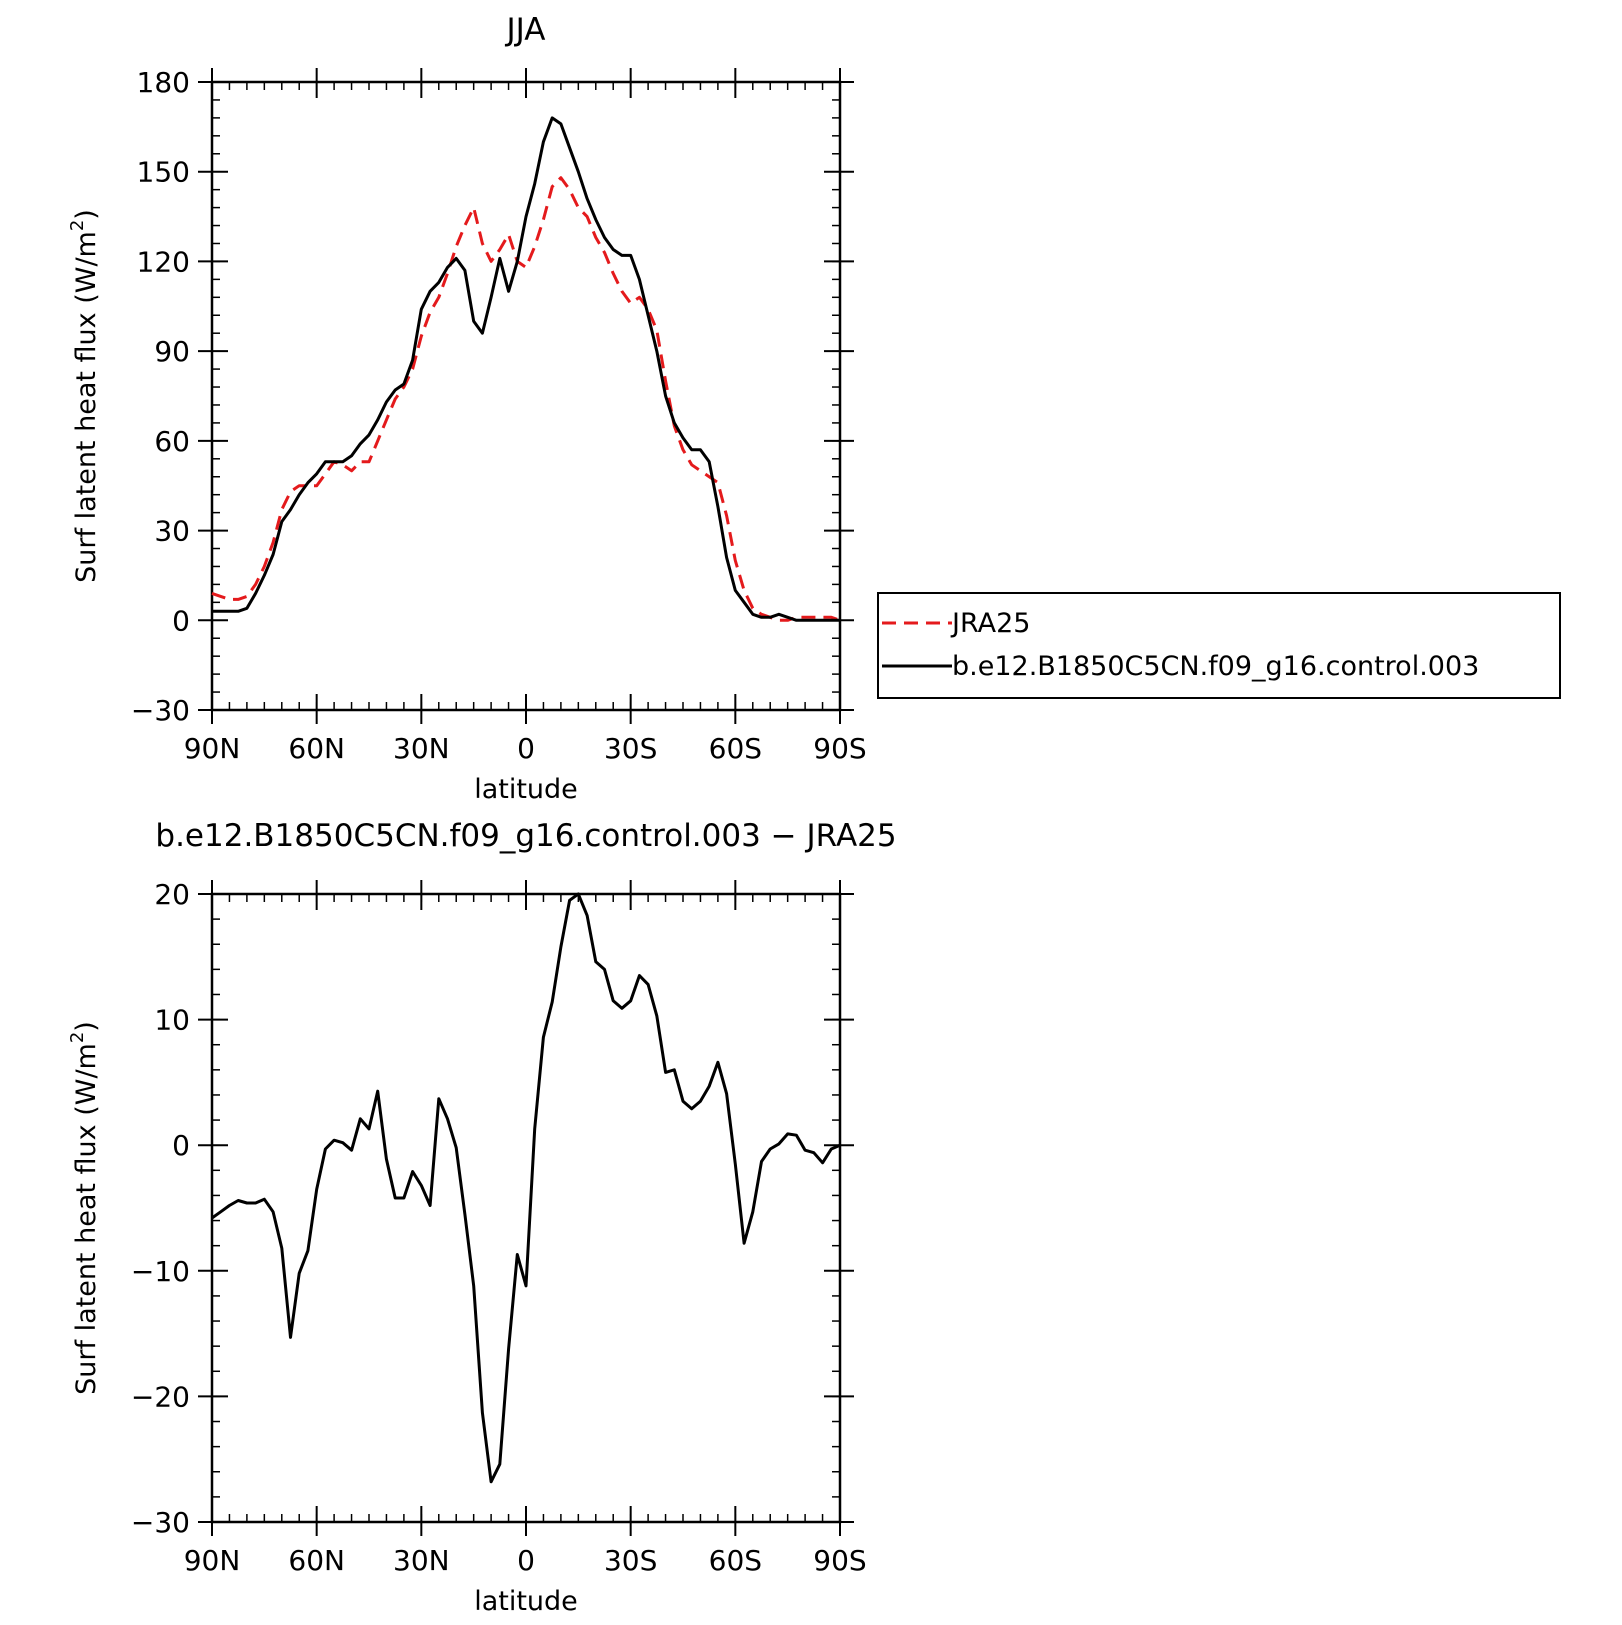  I want to click on legend: JRA25 b.e12.B1850C5CN.f09_g16.control.003, so click(1219, 645).